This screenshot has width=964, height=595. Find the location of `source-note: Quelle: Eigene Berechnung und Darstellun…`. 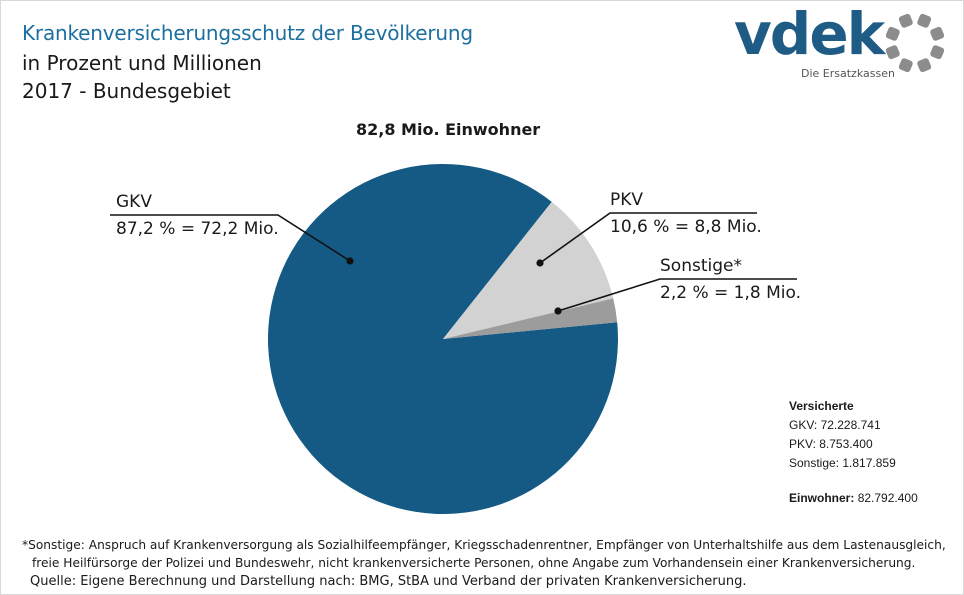

source-note: Quelle: Eigene Berechnung und Darstellun… is located at coordinates (388, 581).